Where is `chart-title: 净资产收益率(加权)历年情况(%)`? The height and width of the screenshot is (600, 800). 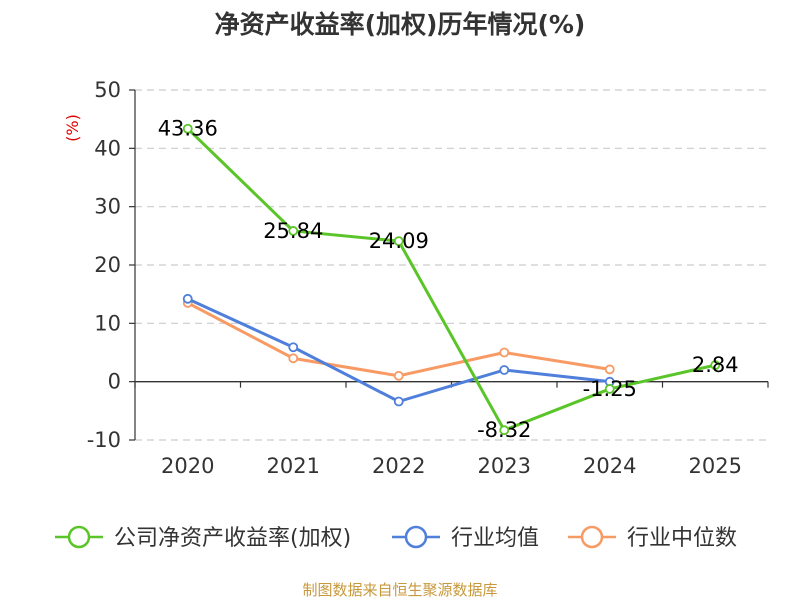
chart-title: 净资产收益率(加权)历年情况(%) is located at coordinates (400, 24).